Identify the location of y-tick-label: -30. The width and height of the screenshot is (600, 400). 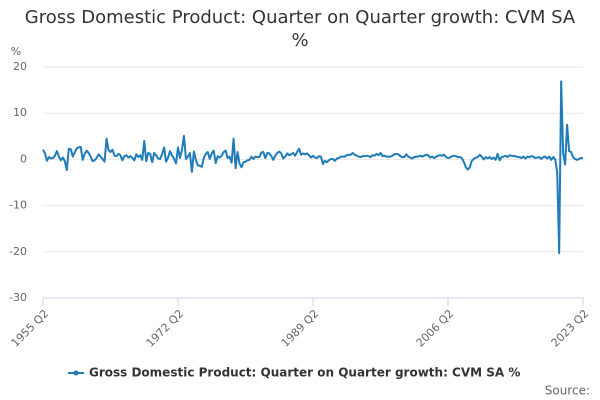
(18, 297).